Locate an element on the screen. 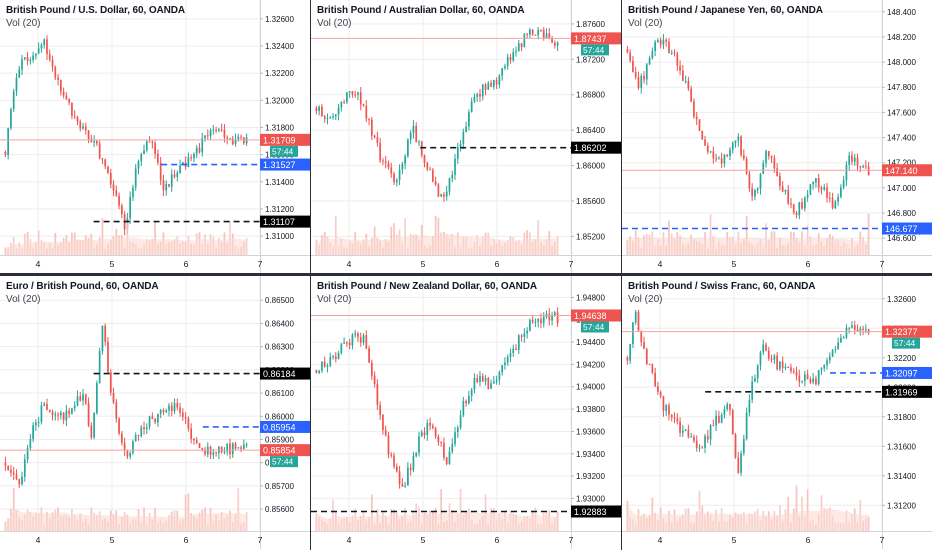  svg-text: 1.92883 is located at coordinates (590, 512).